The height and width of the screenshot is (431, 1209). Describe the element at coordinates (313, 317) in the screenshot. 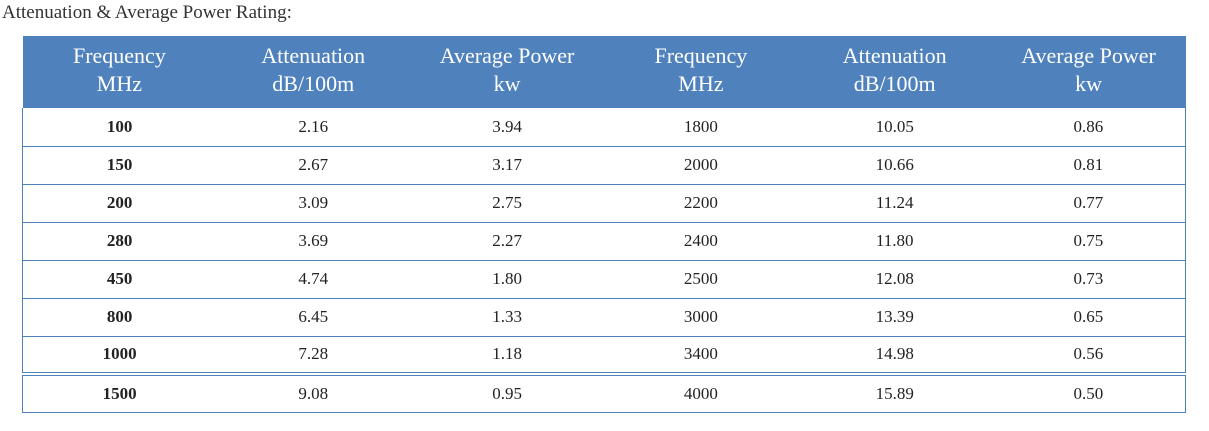

I see `table-cell: 6.45` at that location.